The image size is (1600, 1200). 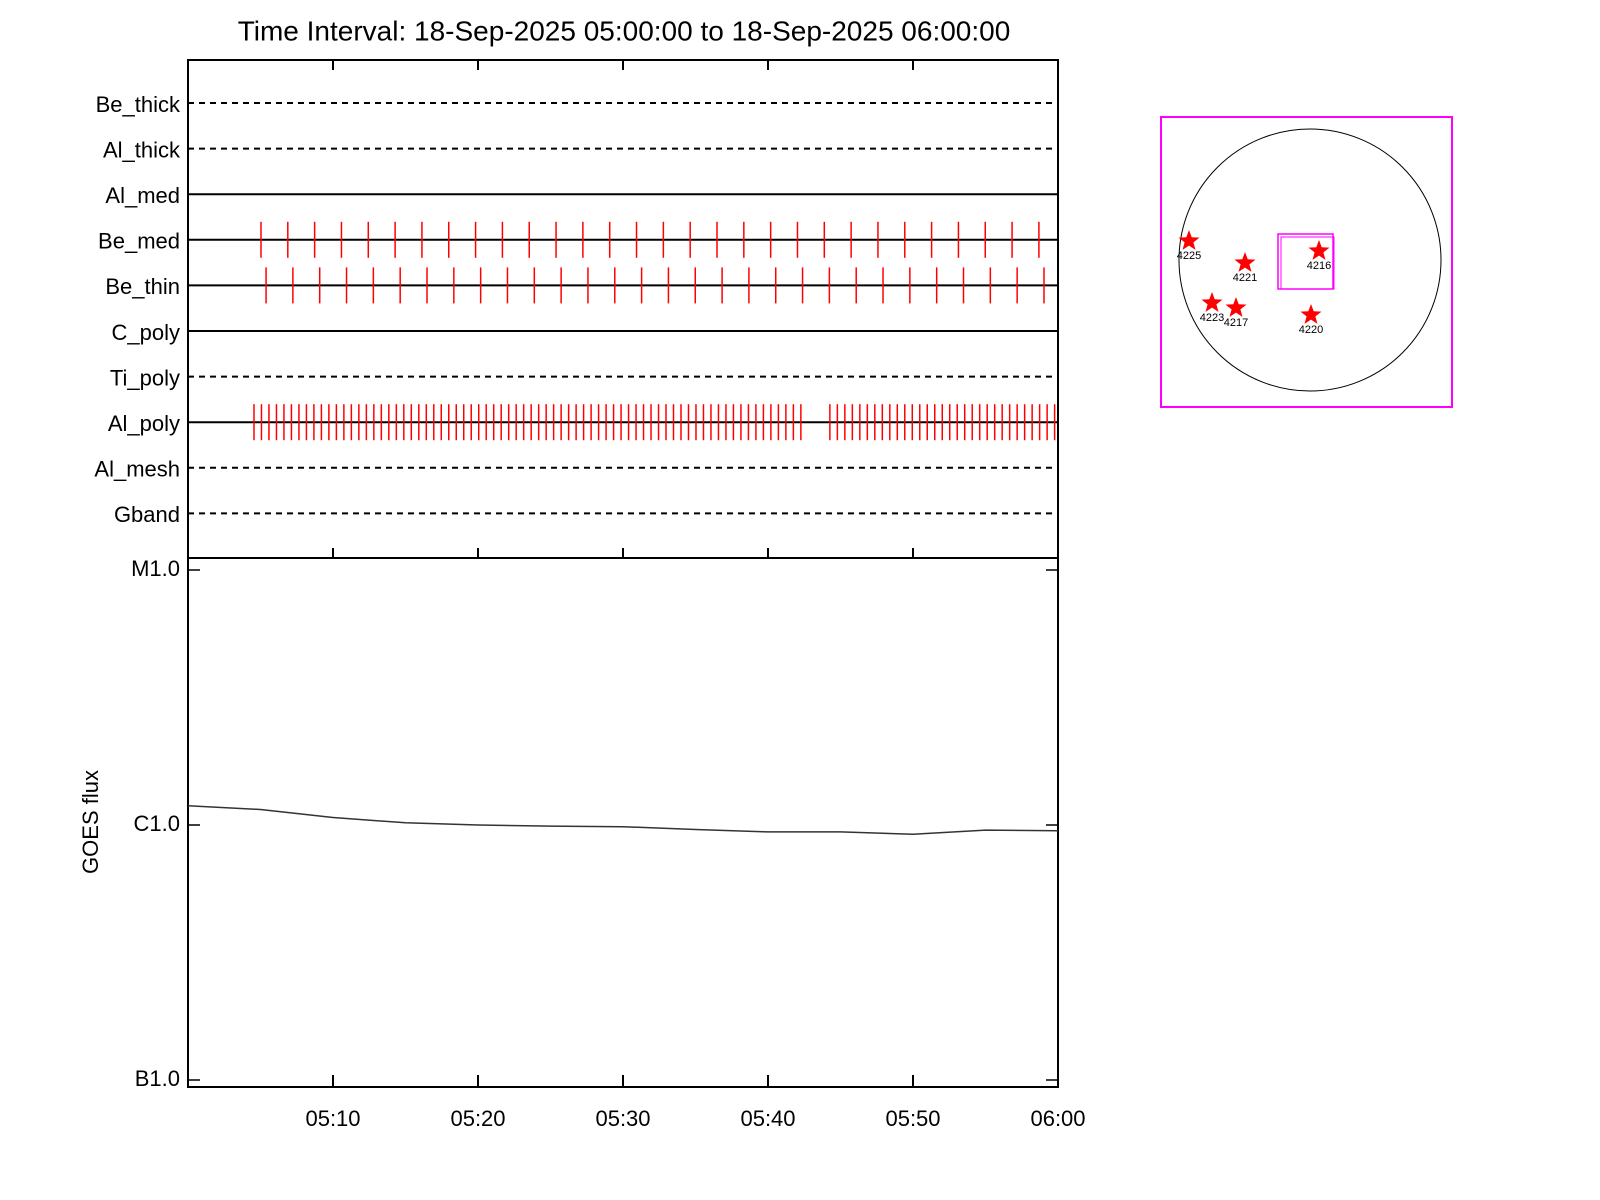 What do you see at coordinates (1311, 330) in the screenshot?
I see `region-label: 4220` at bounding box center [1311, 330].